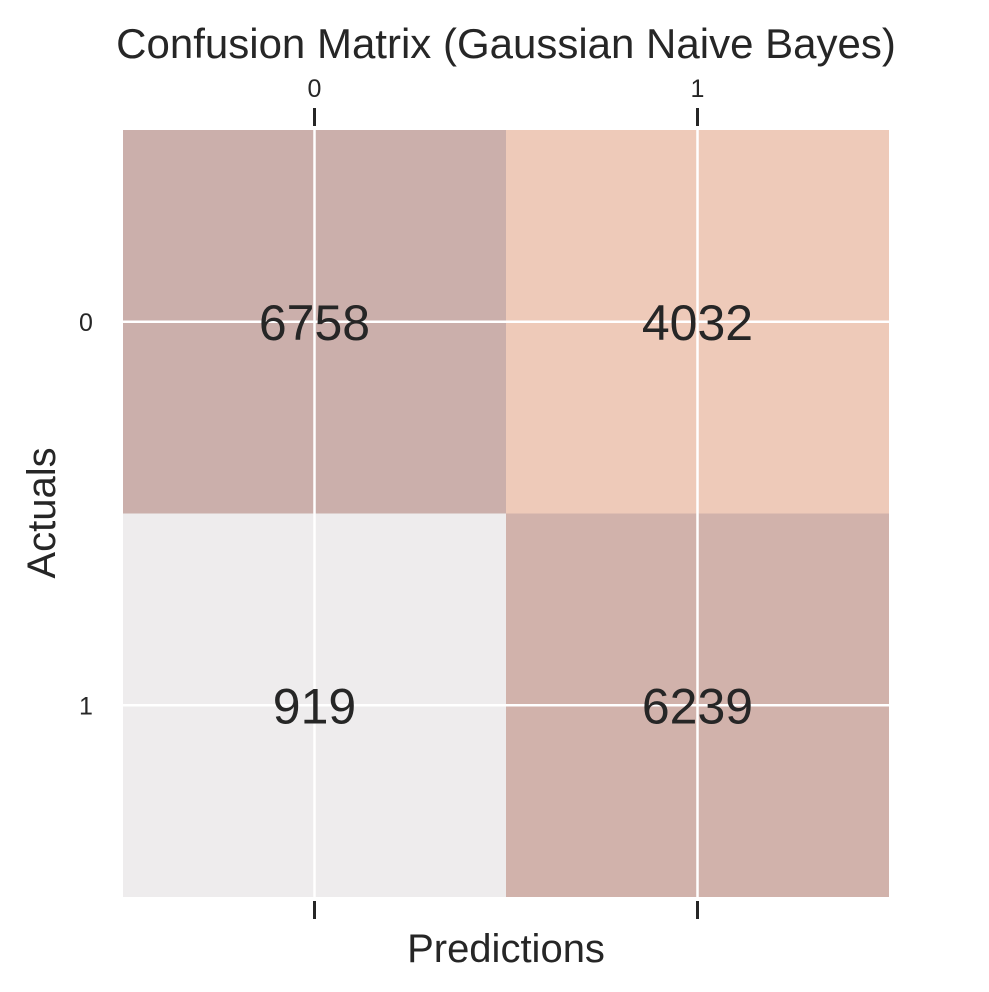 This screenshot has width=989, height=992. Describe the element at coordinates (506, 43) in the screenshot. I see `chart-title: Confusion Matrix (Gaussian Naive Bayes)` at that location.